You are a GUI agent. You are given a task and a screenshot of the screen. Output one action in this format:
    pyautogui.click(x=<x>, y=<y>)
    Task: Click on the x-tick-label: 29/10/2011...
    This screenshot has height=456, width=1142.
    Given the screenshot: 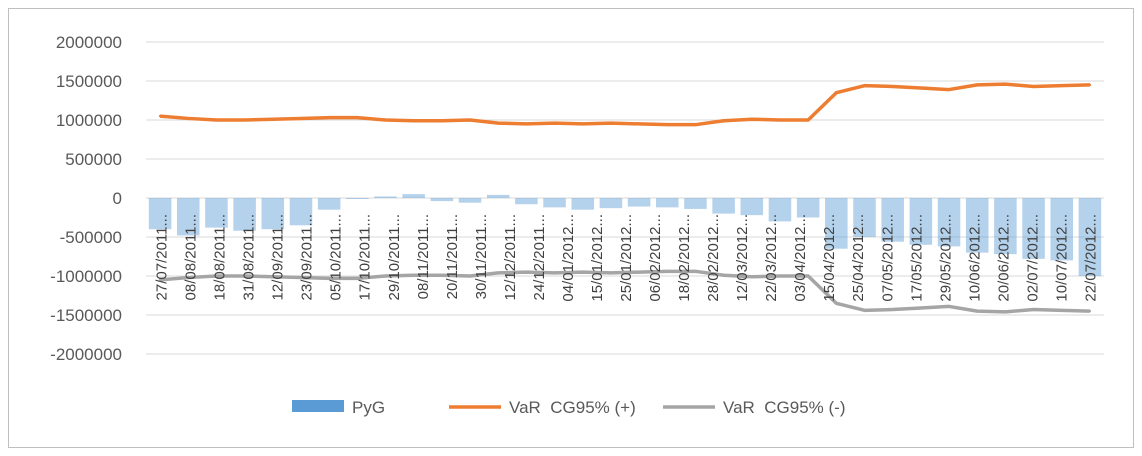 What is the action you would take?
    pyautogui.click(x=394, y=257)
    